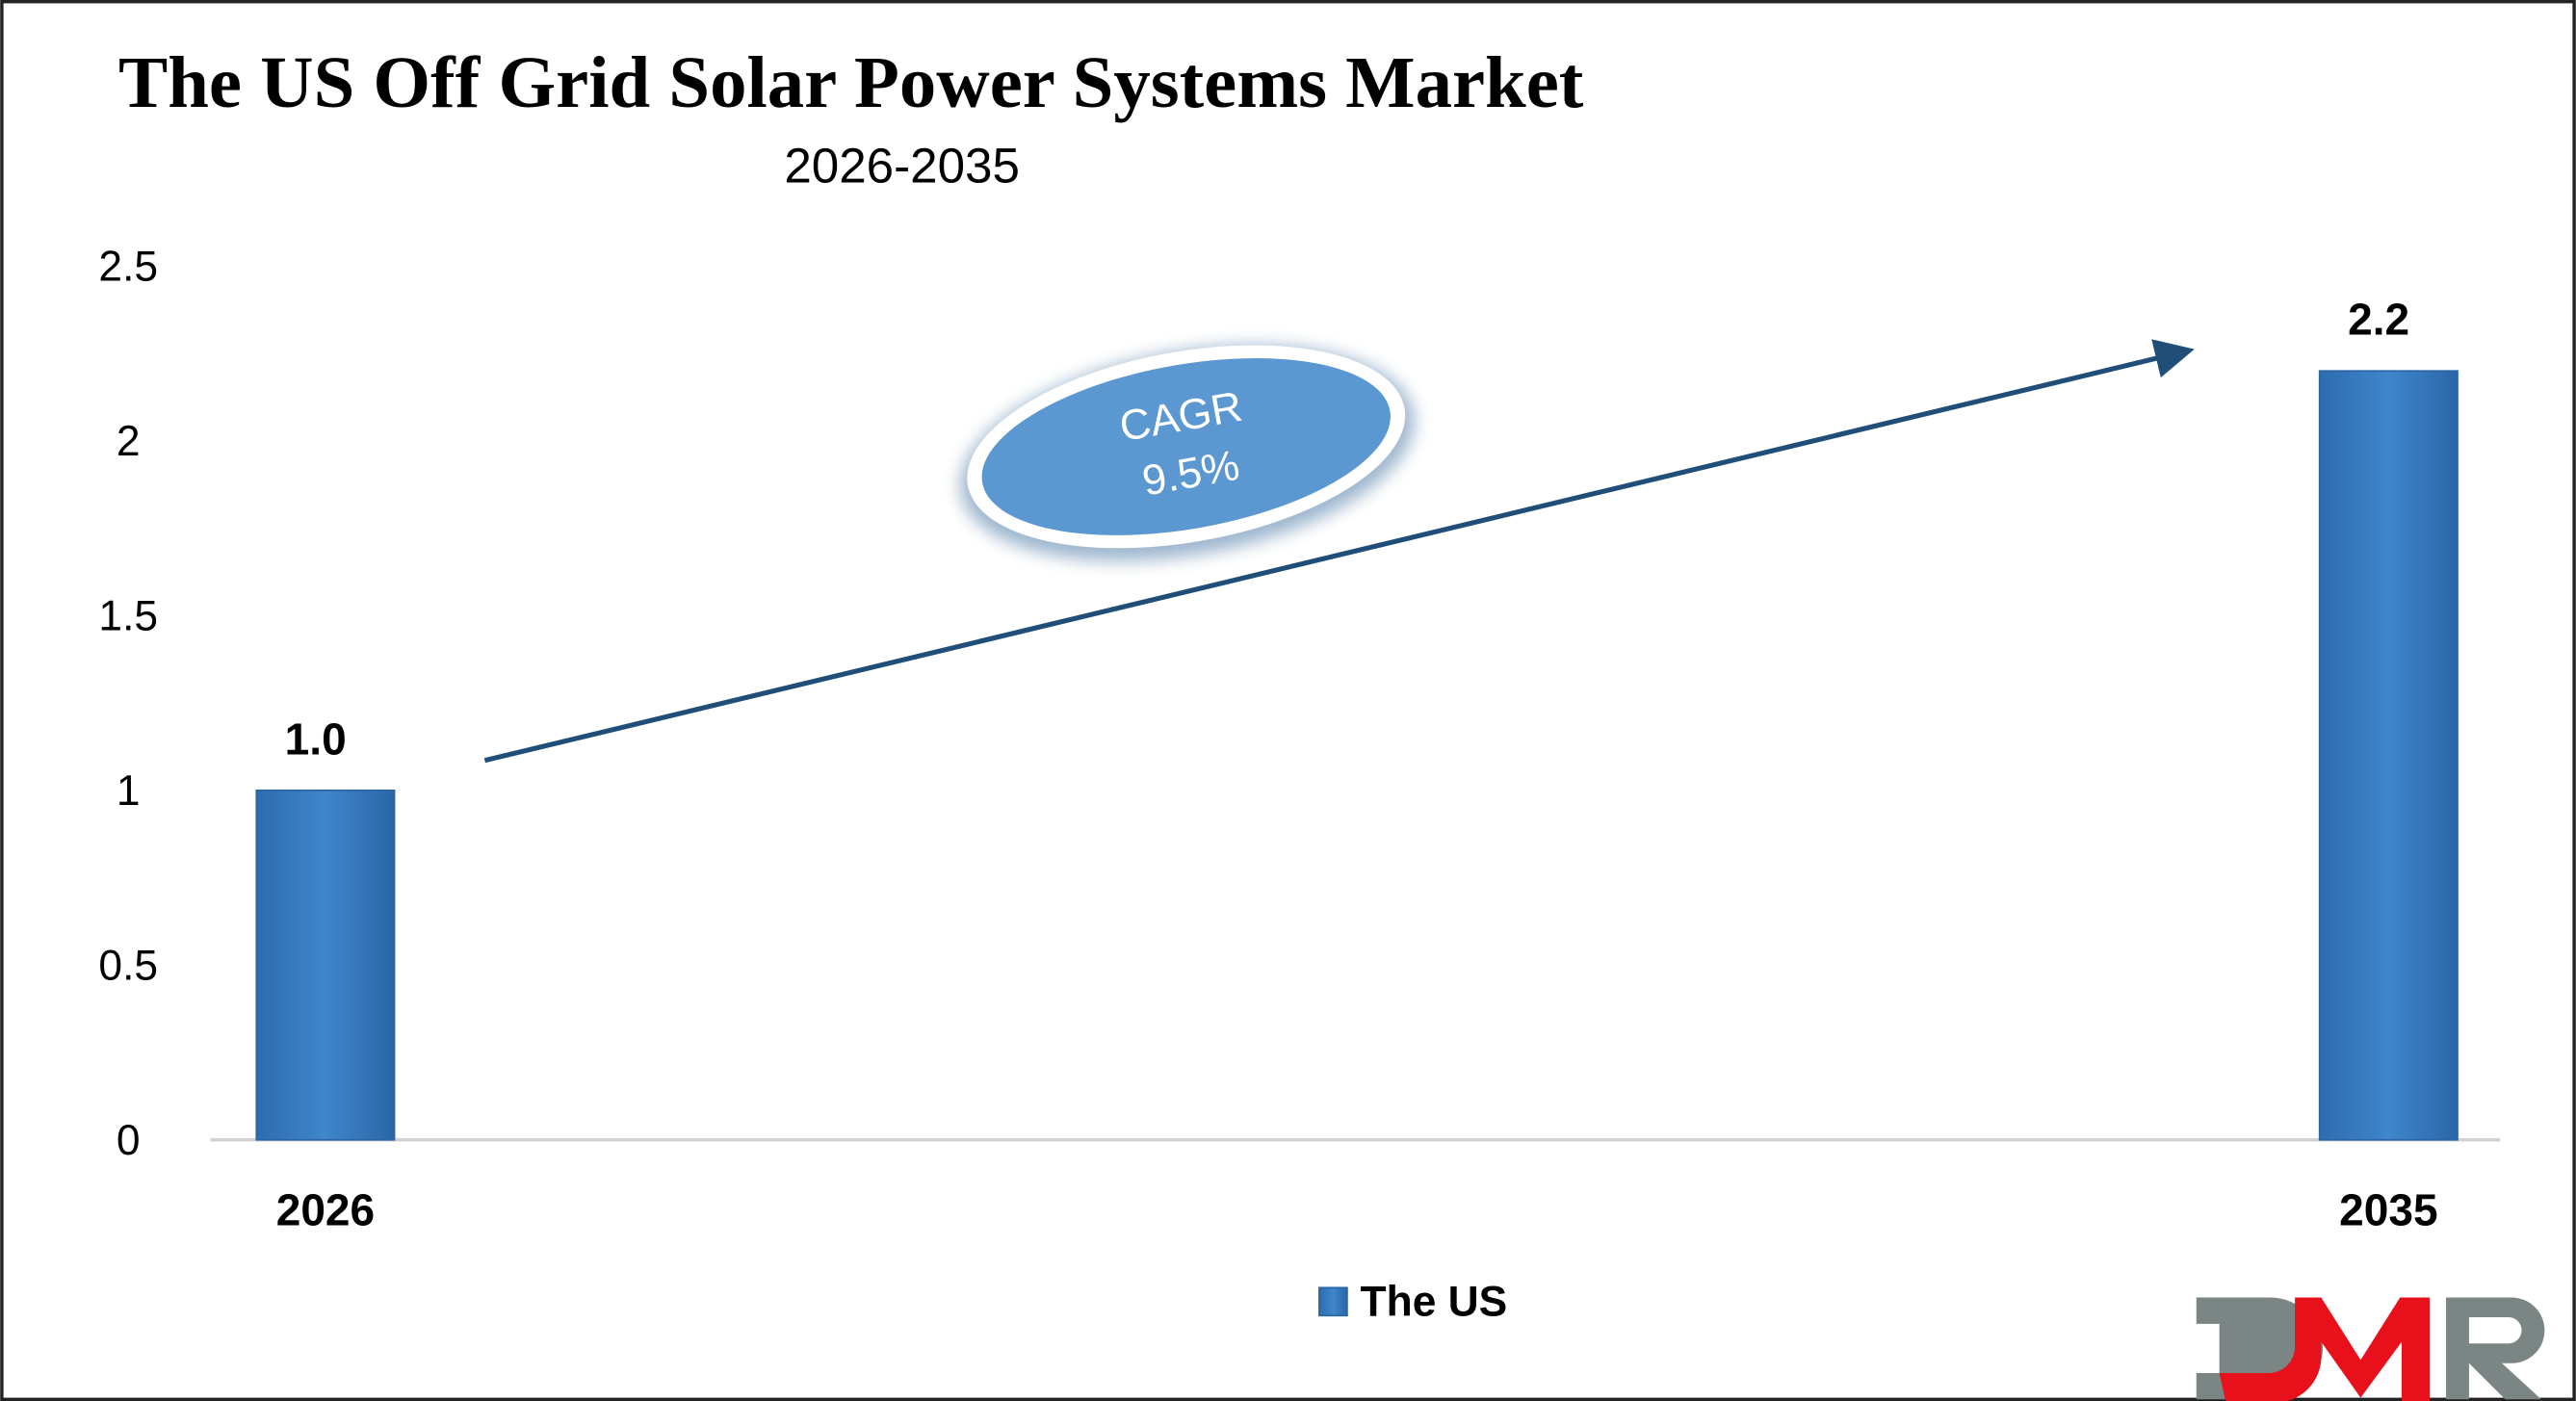 The width and height of the screenshot is (2576, 1401). I want to click on y-tick-label: 2, so click(129, 441).